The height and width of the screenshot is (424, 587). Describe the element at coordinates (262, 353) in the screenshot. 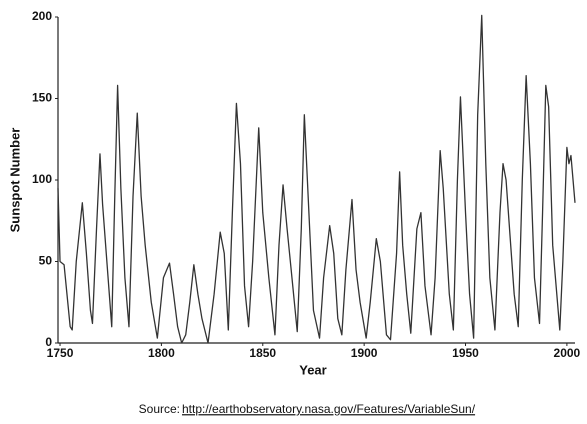

I see `x-tick-label: 1850` at that location.